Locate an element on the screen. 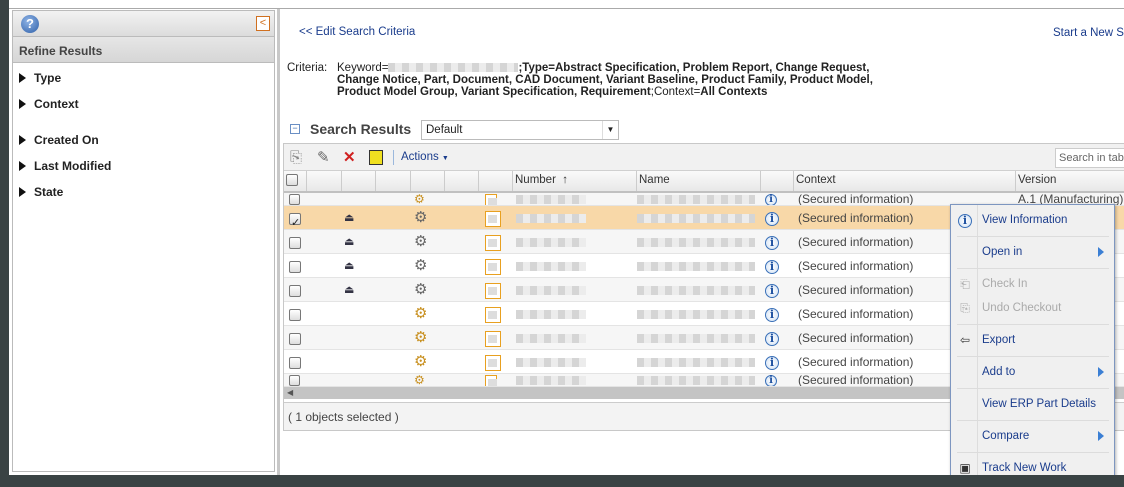 The image size is (1124, 487). actions-menu: Actions ▼ is located at coordinates (425, 157).